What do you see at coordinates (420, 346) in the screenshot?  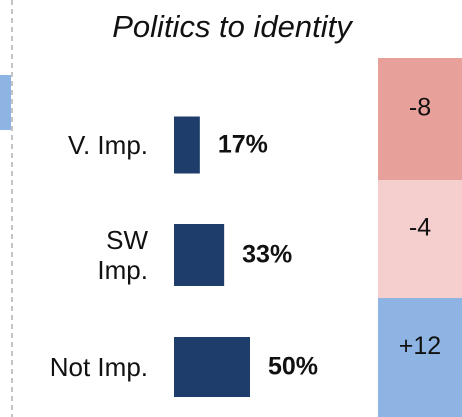 I see `change-label: +12` at bounding box center [420, 346].